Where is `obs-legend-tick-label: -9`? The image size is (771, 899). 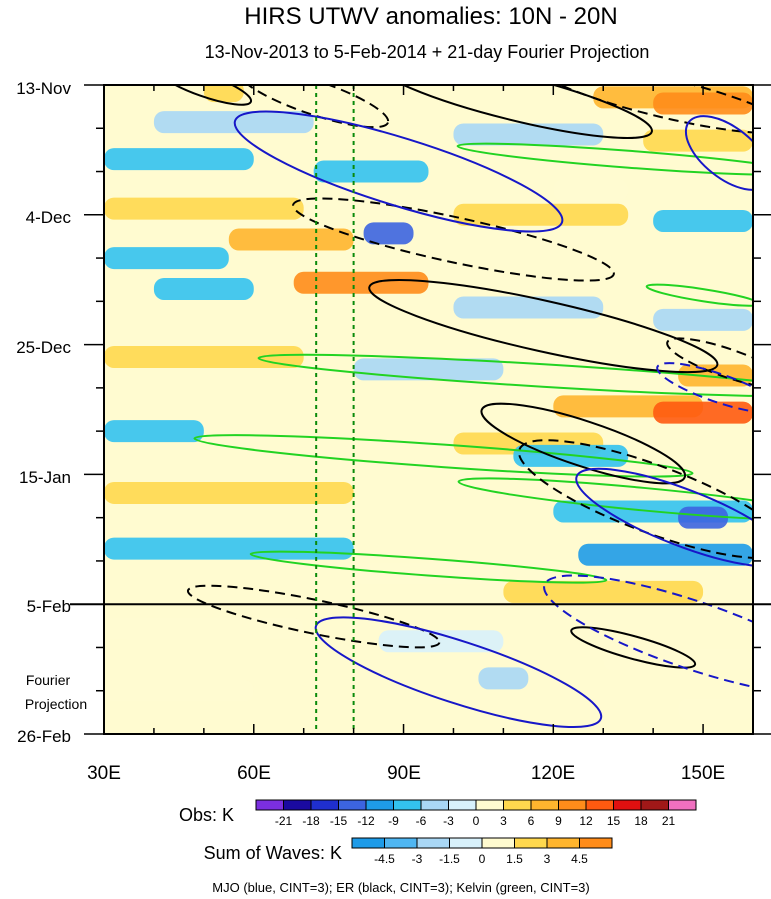
obs-legend-tick-label: -9 is located at coordinates (393, 821).